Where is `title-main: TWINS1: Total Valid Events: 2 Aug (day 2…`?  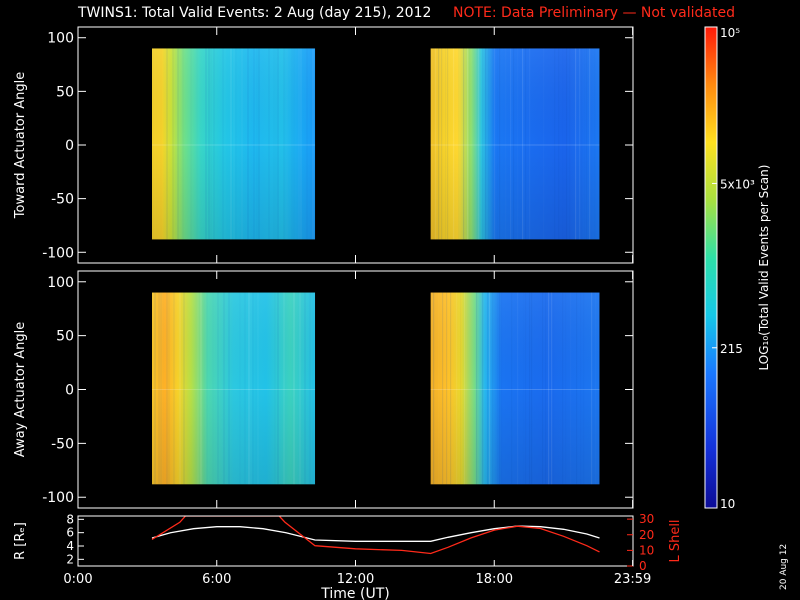 title-main: TWINS1: Total Valid Events: 2 Aug (day 2… is located at coordinates (255, 13).